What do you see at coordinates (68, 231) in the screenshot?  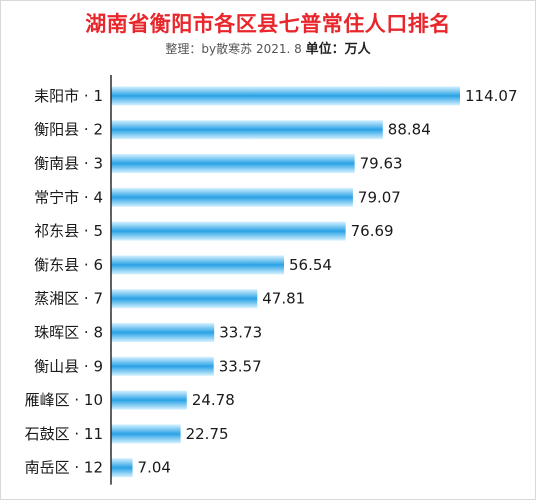 I see `category-label: 祁东县 · 5` at bounding box center [68, 231].